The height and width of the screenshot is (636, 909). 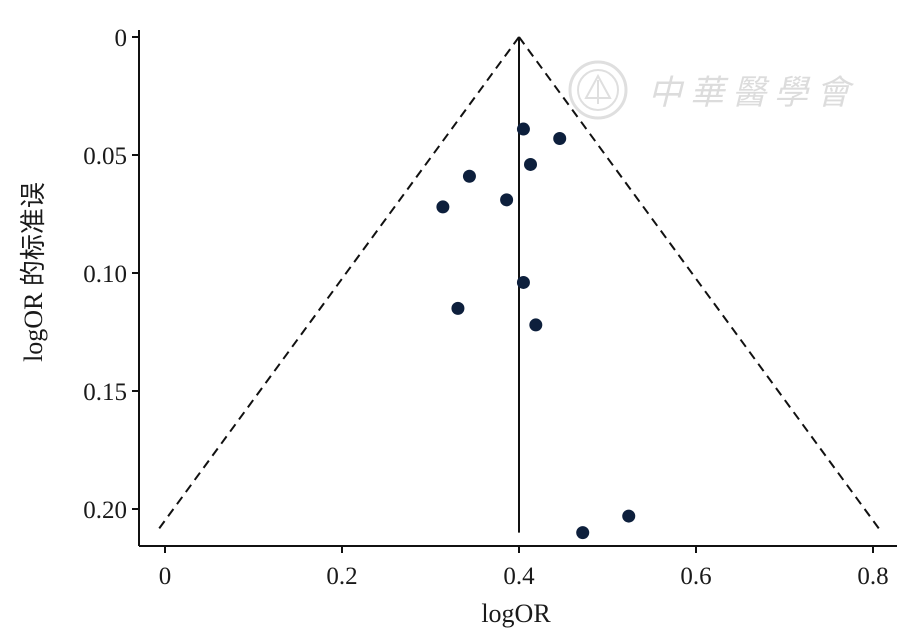 I want to click on x-axis-label: logOR, so click(x=516, y=613).